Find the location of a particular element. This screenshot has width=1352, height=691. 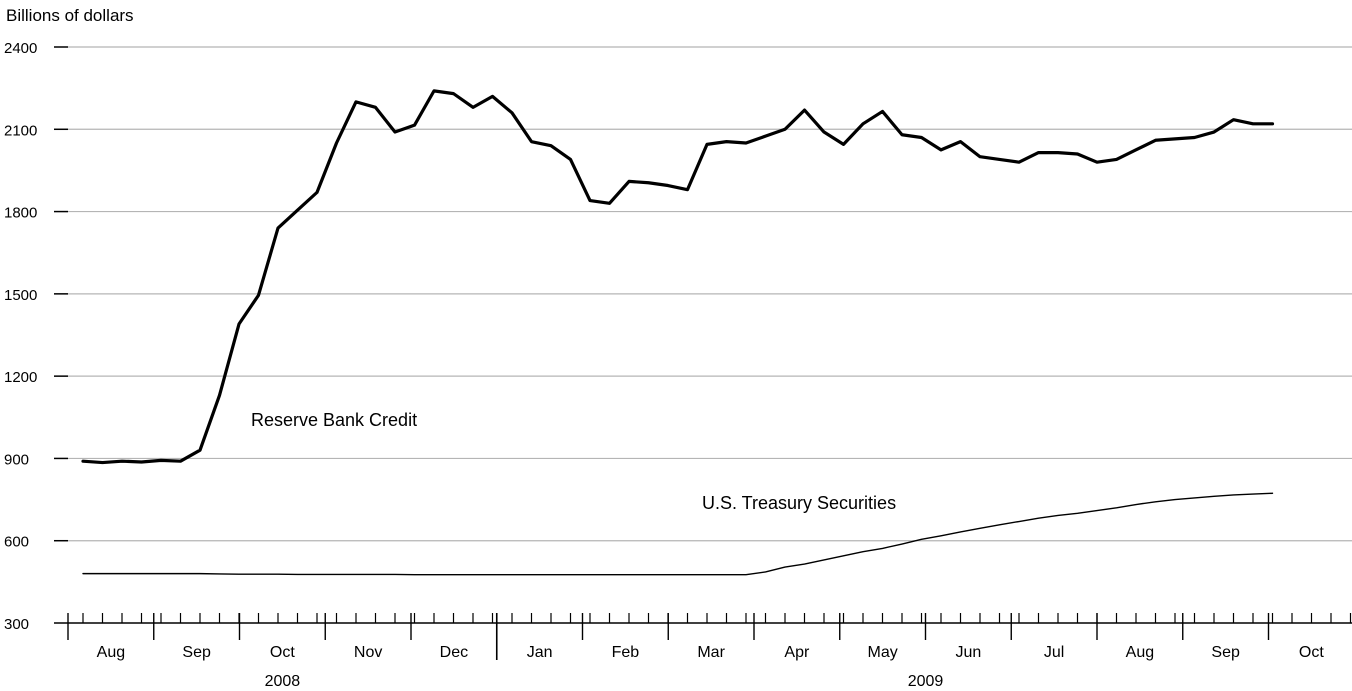

y-tick-label: 300 is located at coordinates (16, 624).